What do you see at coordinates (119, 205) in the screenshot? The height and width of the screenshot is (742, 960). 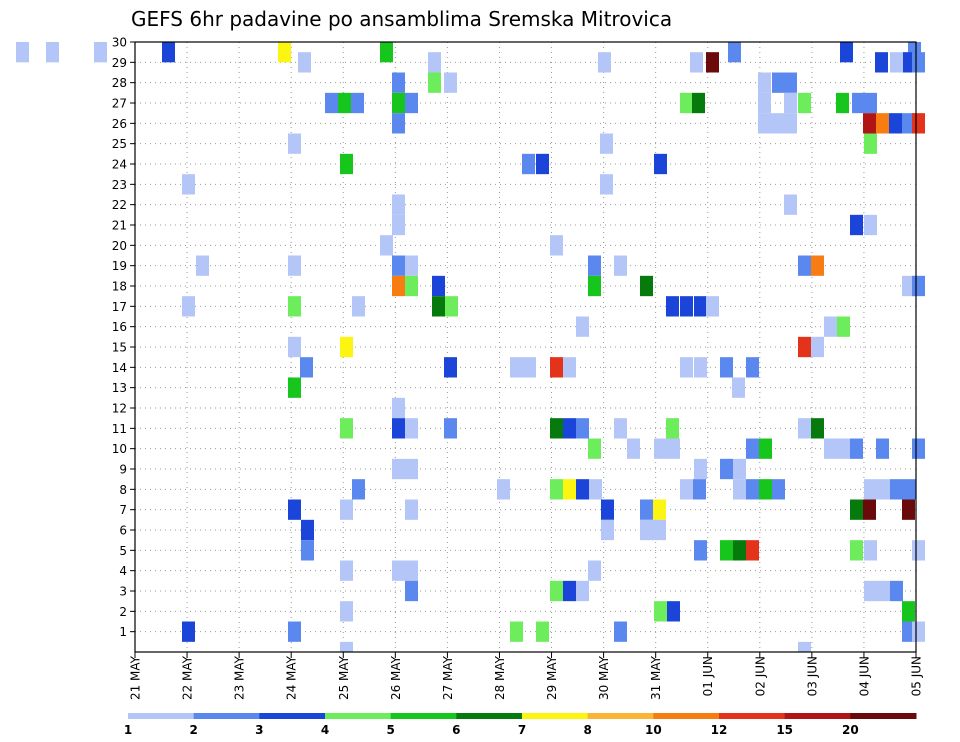 I see `y-tick-label: 22` at bounding box center [119, 205].